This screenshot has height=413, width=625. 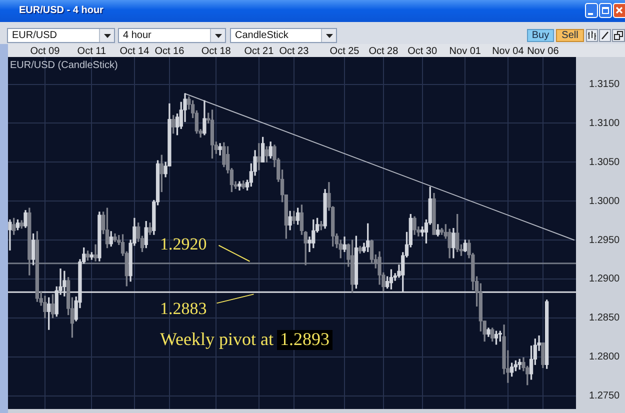 I want to click on y-tick-label: 1.2750, so click(x=604, y=396).